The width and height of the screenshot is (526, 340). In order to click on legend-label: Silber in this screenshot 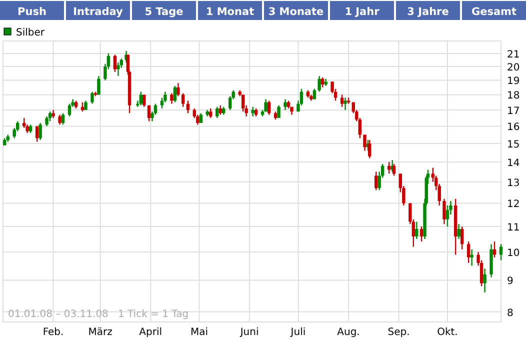, I will do `click(31, 33)`.